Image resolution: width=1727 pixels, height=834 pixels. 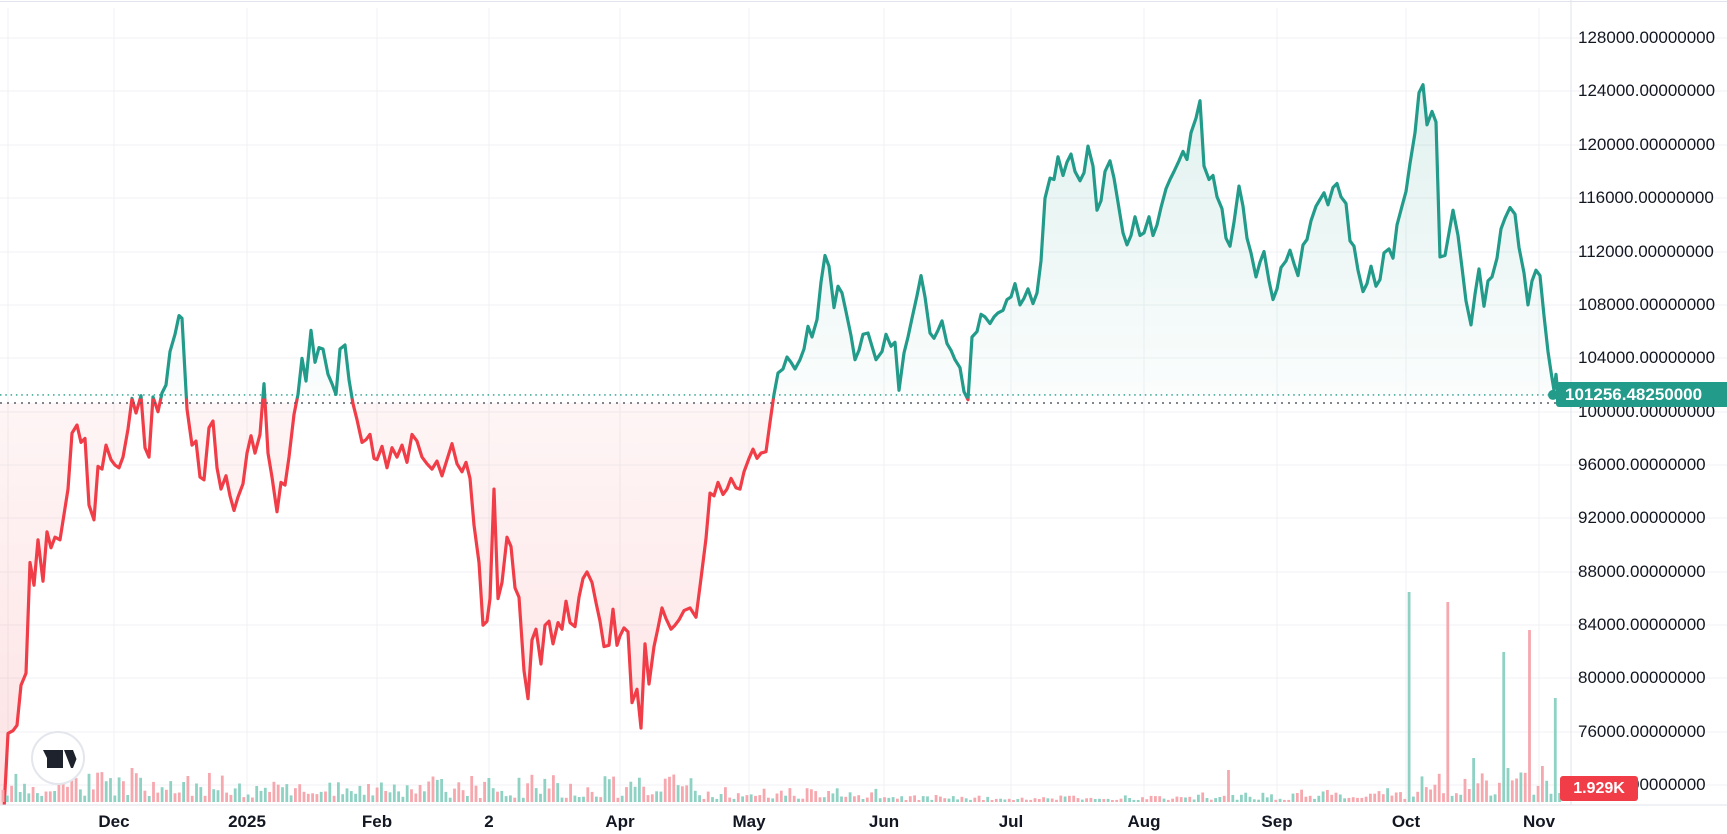 I want to click on time-axis-label: Aug, so click(x=1144, y=821).